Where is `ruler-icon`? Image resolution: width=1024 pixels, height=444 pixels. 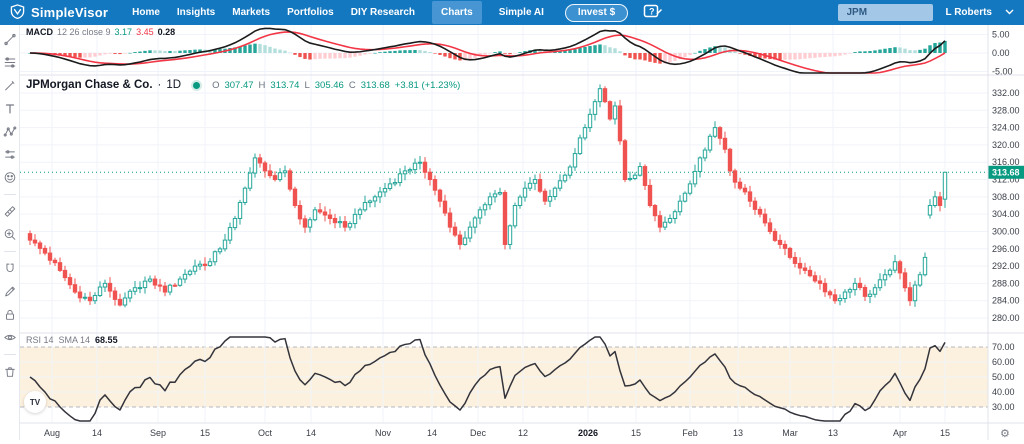 ruler-icon is located at coordinates (10, 211).